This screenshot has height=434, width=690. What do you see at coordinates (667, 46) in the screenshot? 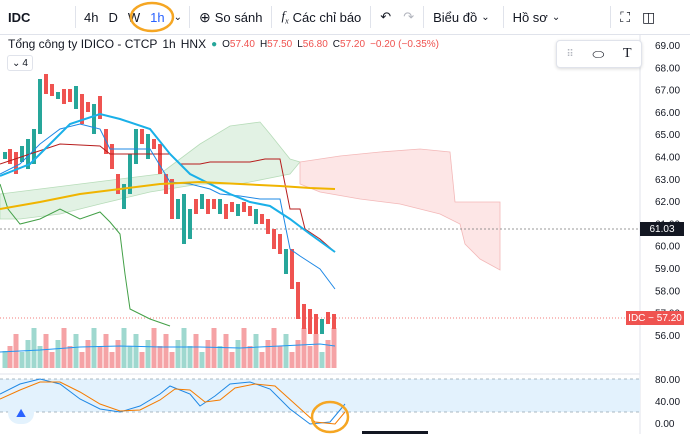
I see `price-tick-label: 69.00` at bounding box center [667, 46].